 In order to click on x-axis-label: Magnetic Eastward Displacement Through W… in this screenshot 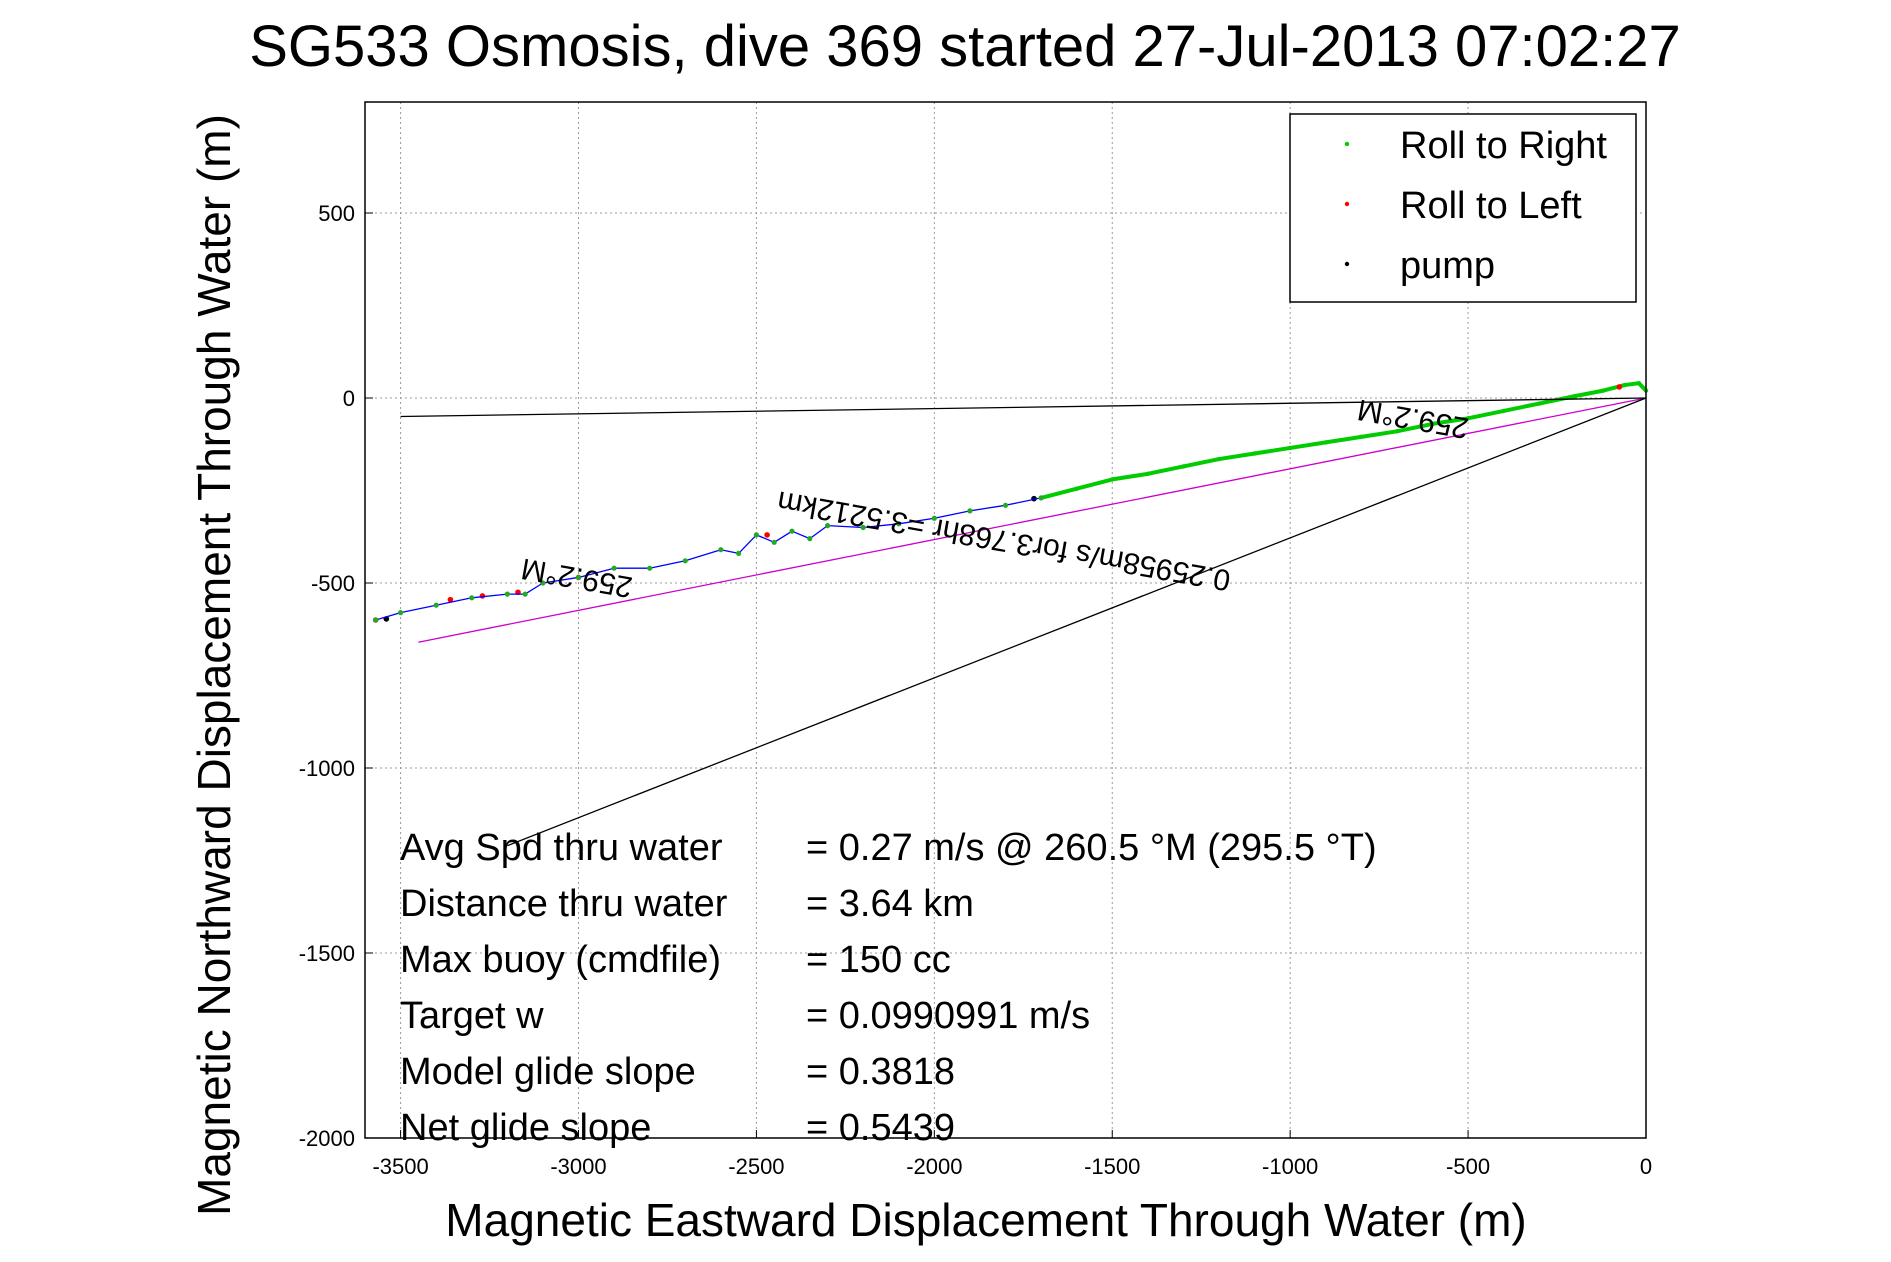, I will do `click(985, 1220)`.